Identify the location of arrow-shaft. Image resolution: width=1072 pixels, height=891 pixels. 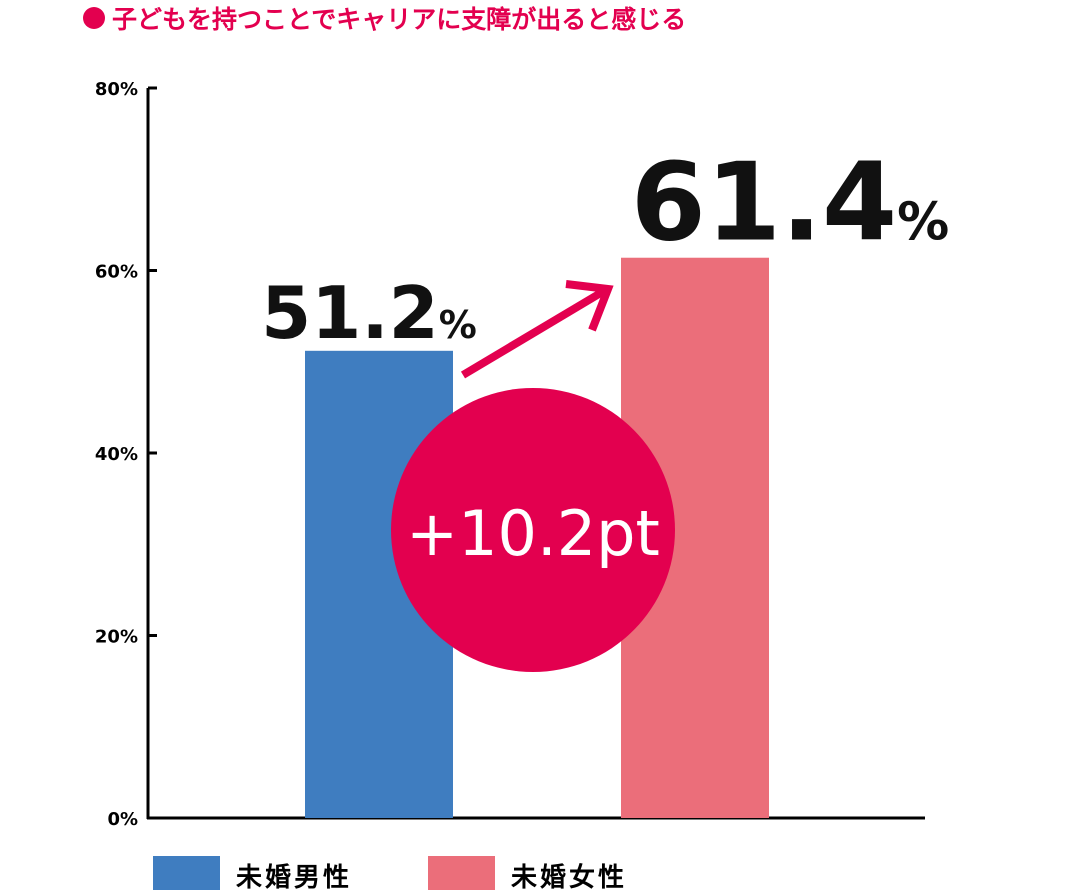
(533, 333).